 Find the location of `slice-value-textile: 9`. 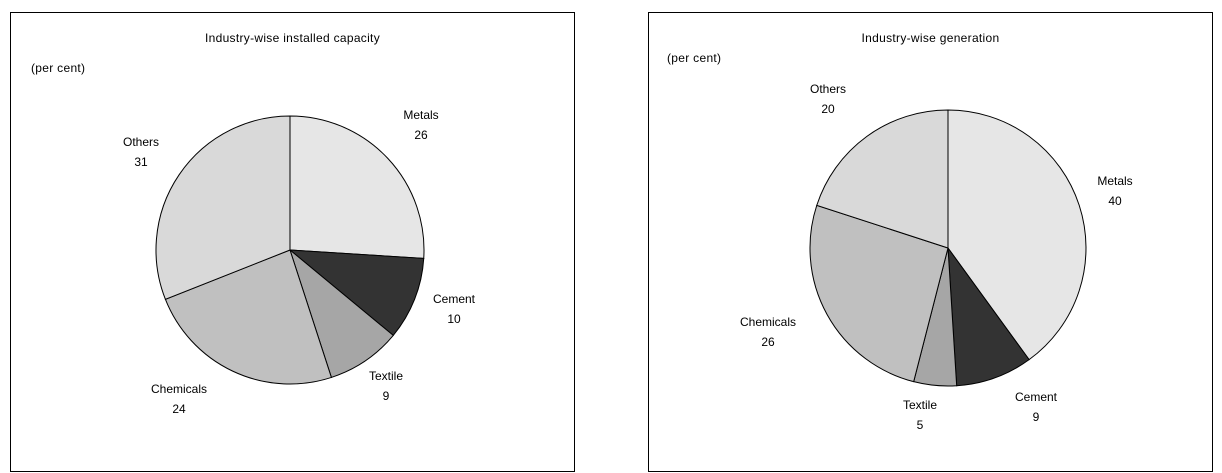

slice-value-textile: 9 is located at coordinates (386, 396).